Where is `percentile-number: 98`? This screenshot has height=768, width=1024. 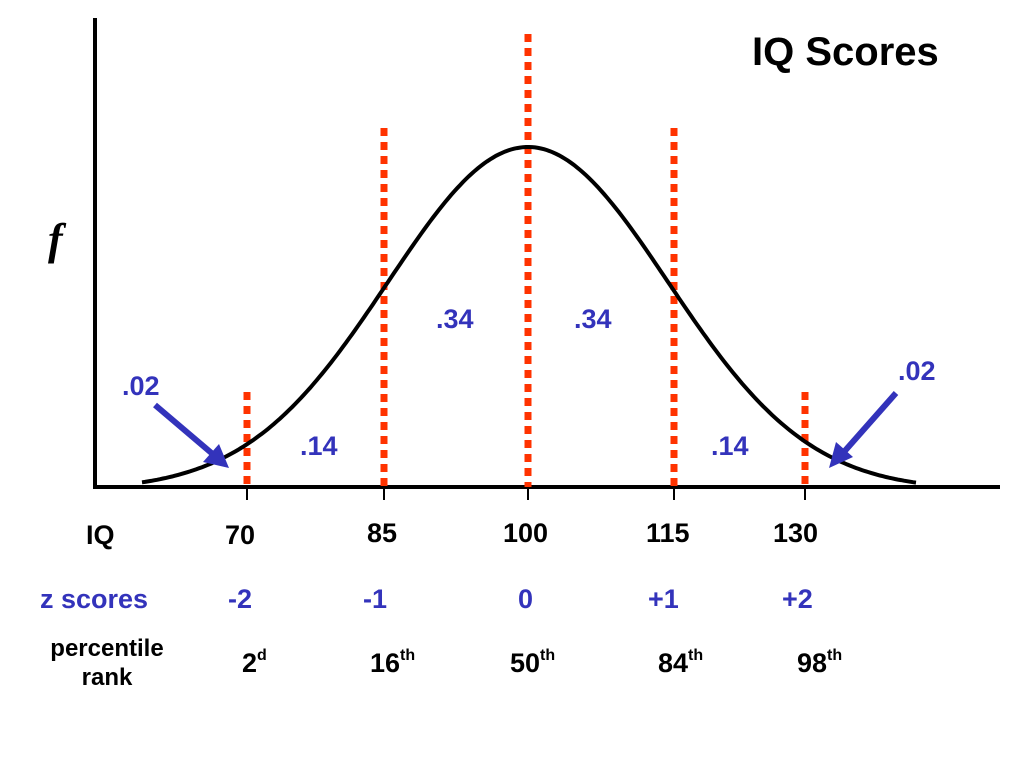 percentile-number: 98 is located at coordinates (812, 663).